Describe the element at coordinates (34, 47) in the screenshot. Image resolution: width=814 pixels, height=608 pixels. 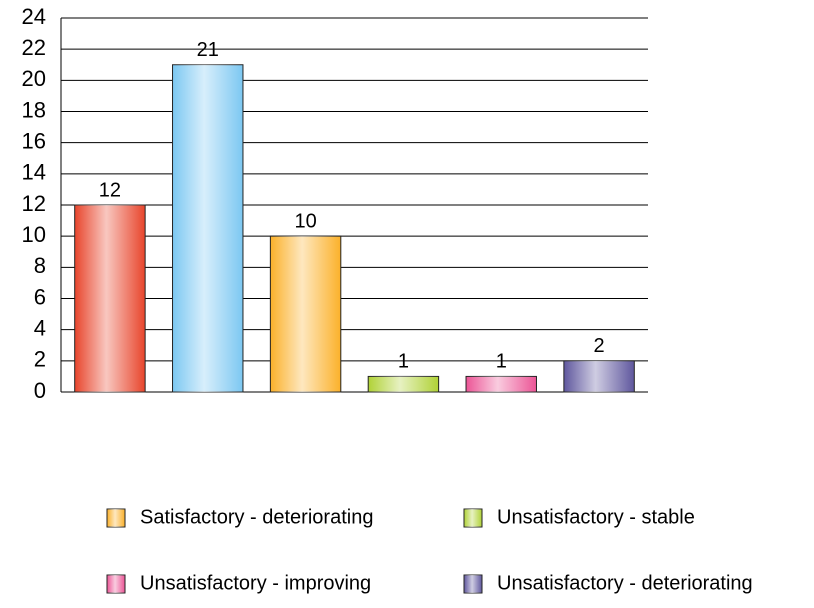
I see `y-tick-label: 22` at that location.